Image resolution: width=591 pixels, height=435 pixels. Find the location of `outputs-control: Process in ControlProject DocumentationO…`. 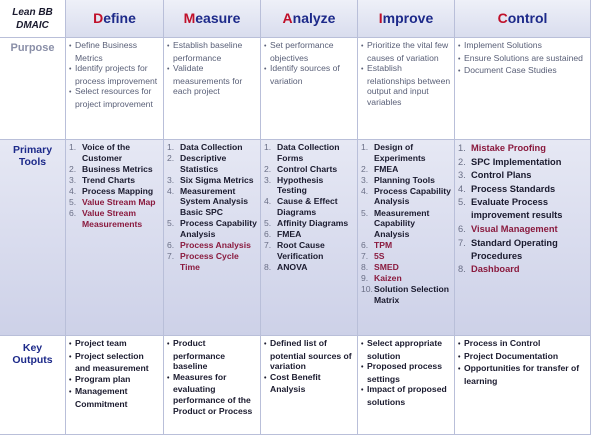

outputs-control: Process in ControlProject DocumentationO… is located at coordinates (523, 385).